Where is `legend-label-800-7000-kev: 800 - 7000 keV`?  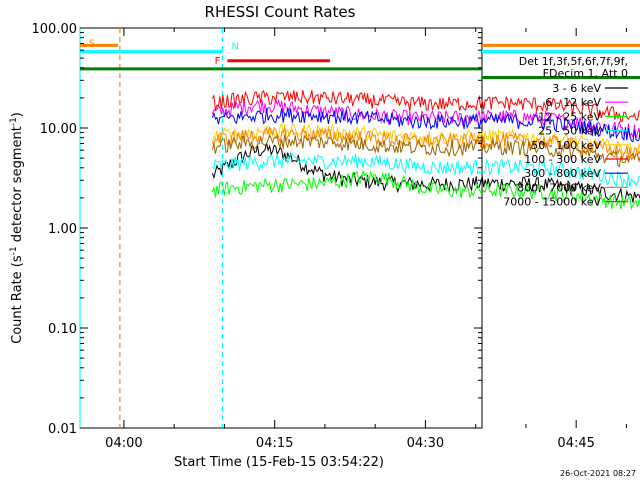
legend-label-800-7000-kev: 800 - 7000 keV is located at coordinates (559, 187).